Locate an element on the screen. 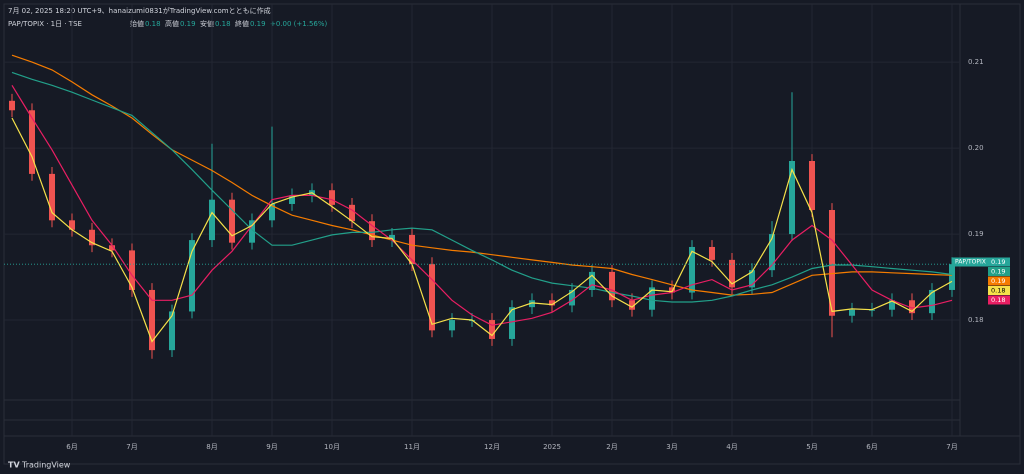 The image size is (1024, 474). x-tick-label: 8月 is located at coordinates (211, 447).